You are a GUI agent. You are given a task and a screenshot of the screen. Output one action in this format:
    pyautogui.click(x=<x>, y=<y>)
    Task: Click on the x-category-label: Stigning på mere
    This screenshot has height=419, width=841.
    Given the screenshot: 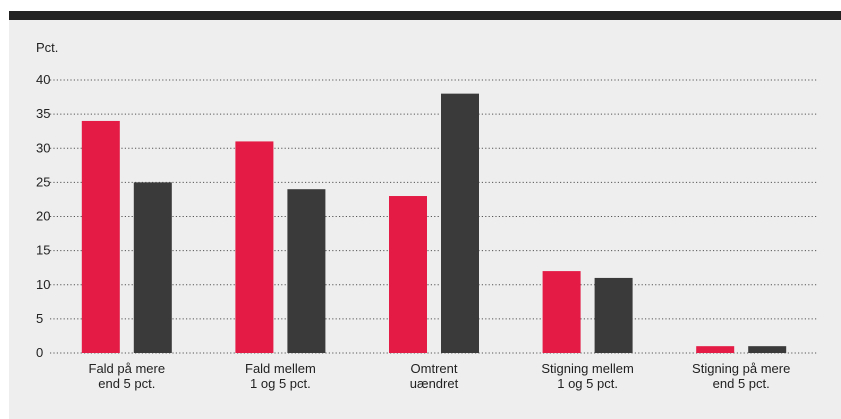 What is the action you would take?
    pyautogui.click(x=741, y=368)
    